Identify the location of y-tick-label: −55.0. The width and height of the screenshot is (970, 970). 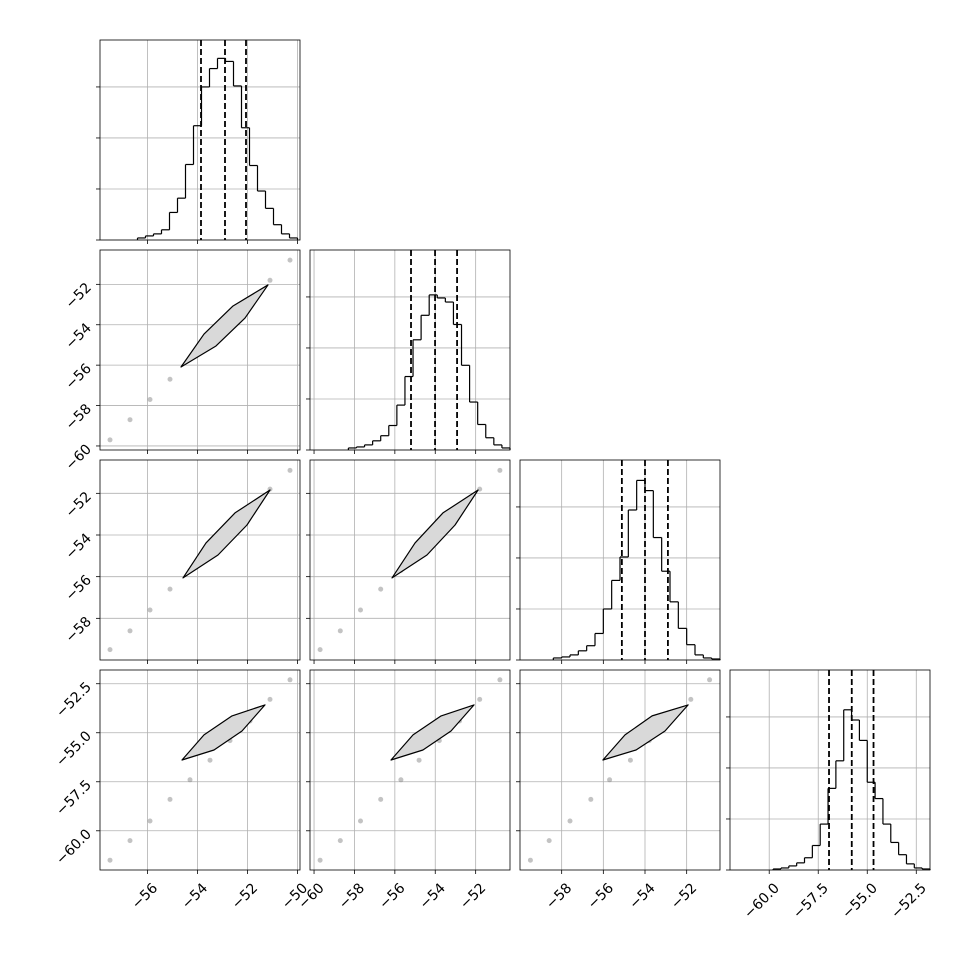
(74, 749).